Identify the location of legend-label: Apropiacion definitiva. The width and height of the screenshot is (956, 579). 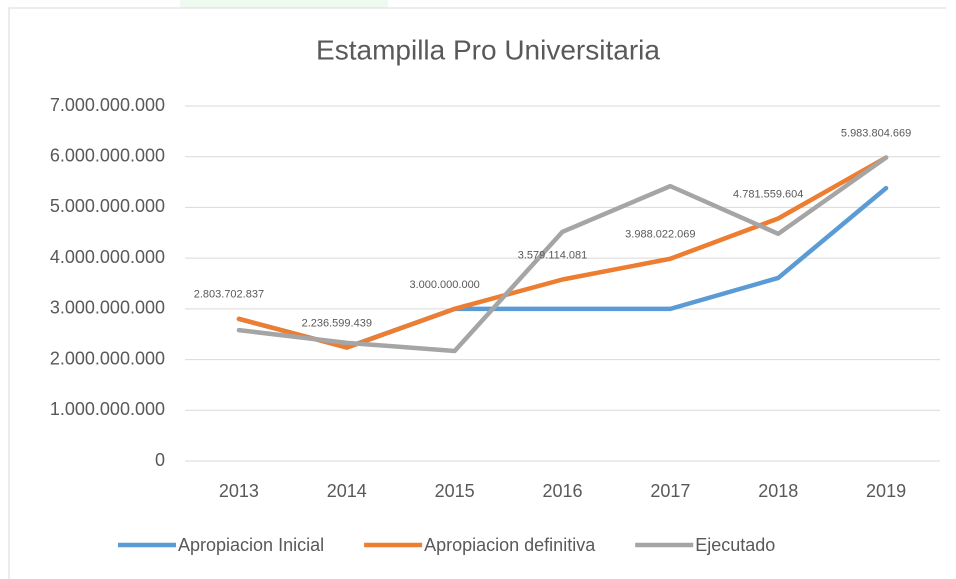
(510, 545).